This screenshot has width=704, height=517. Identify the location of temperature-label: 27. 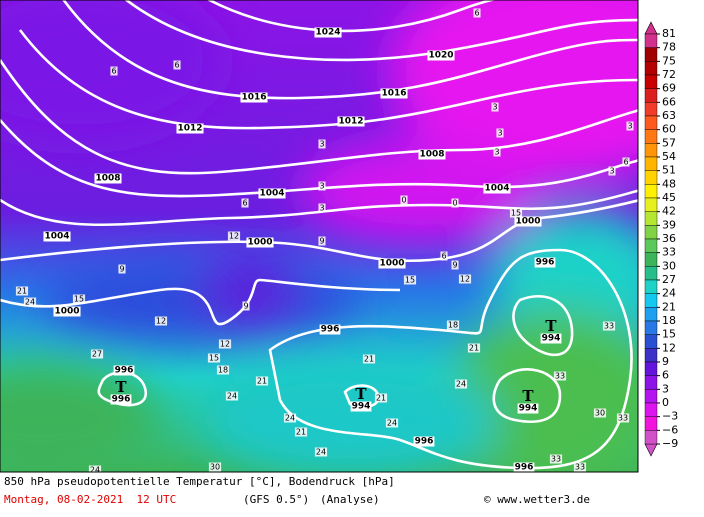
(97, 354).